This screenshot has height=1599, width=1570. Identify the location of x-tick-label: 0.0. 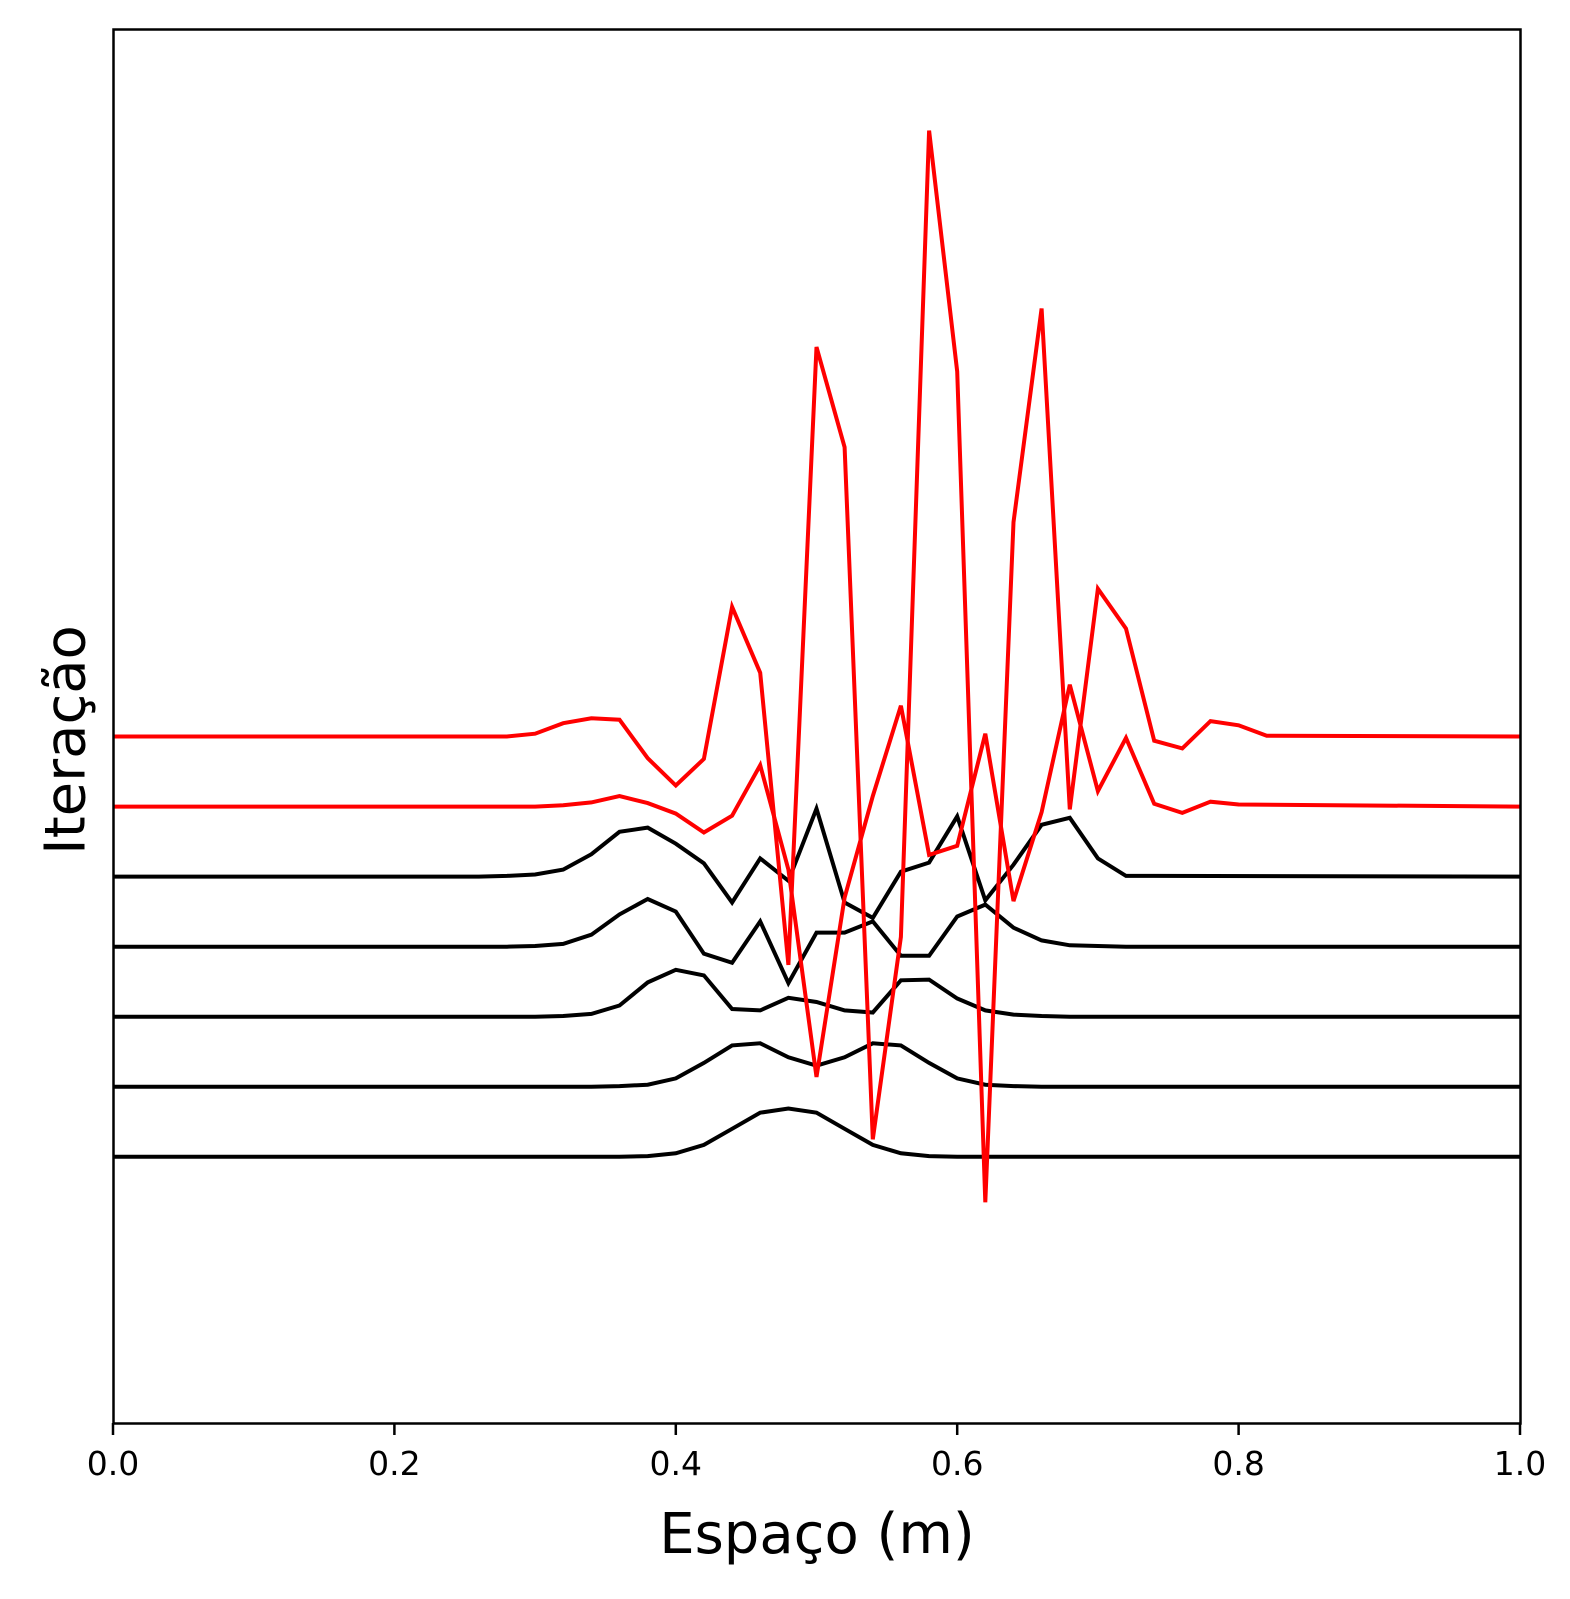
(113, 1463).